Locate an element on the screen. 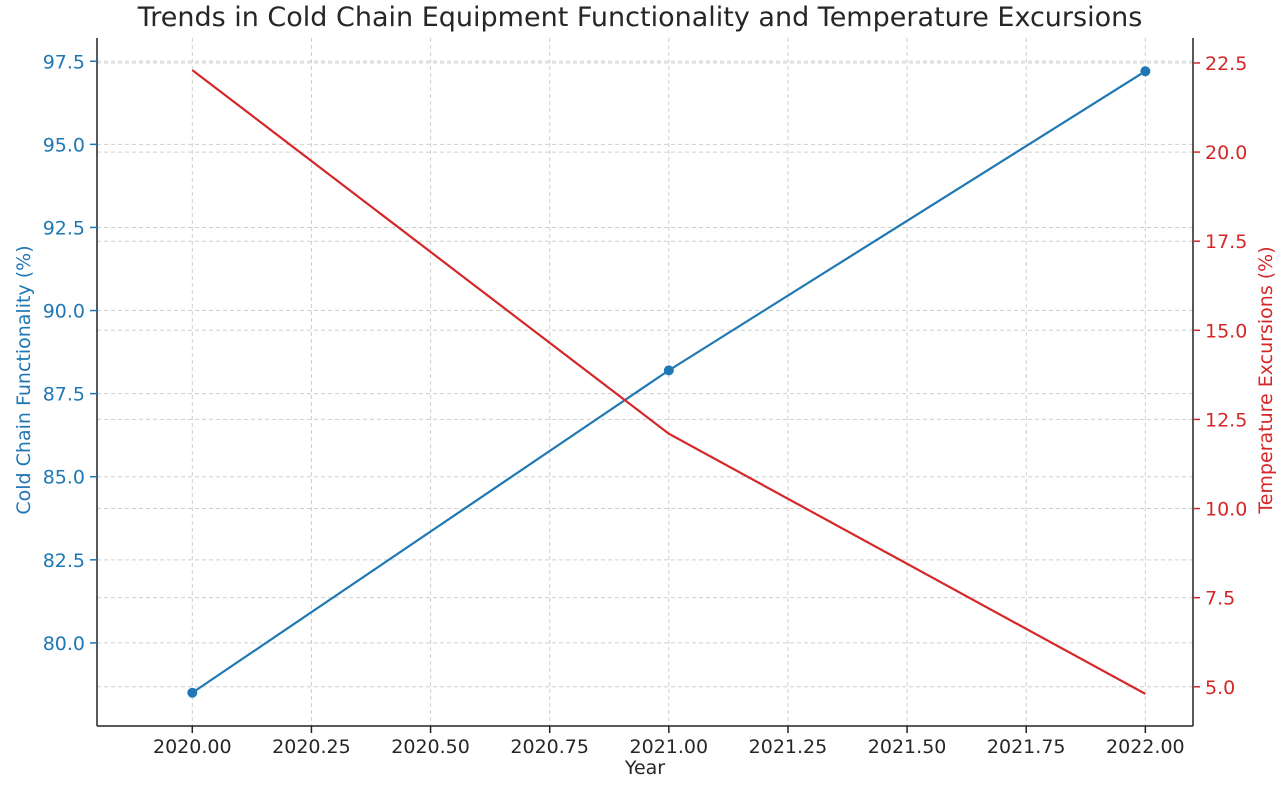 Image resolution: width=1280 pixels, height=791 pixels. left-y-tick-label: 92.5 is located at coordinates (64, 228).